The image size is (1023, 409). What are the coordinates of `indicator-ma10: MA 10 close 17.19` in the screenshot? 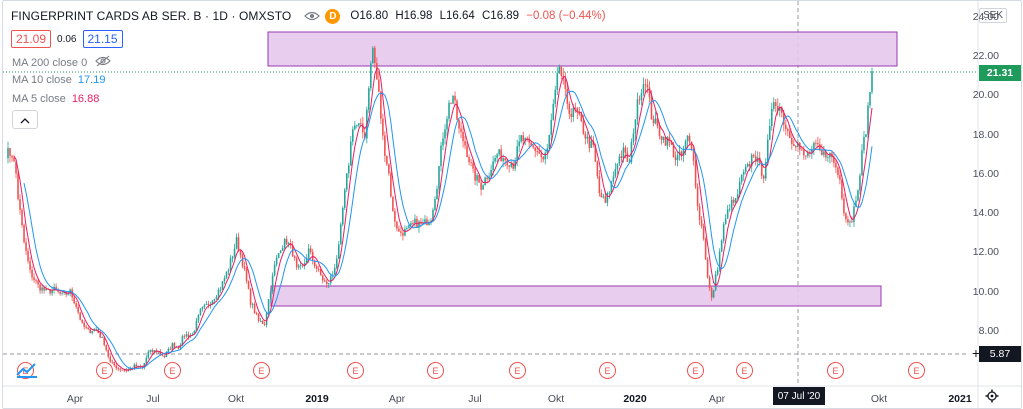 It's located at (58, 80).